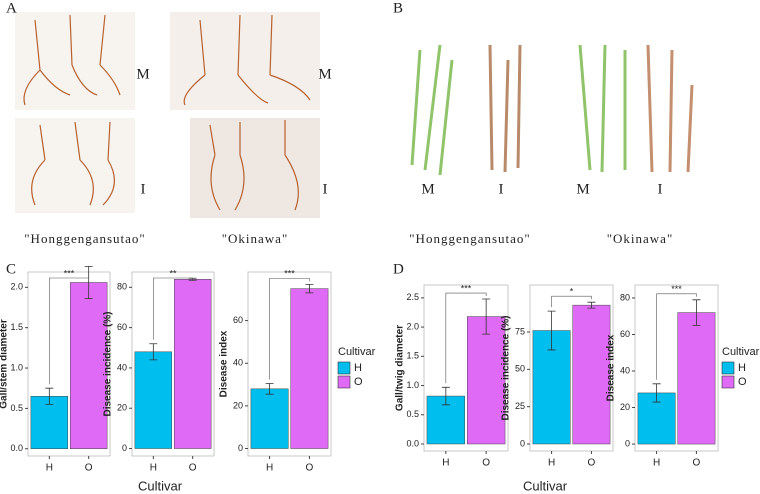 The height and width of the screenshot is (494, 760). What do you see at coordinates (520, 406) in the screenshot?
I see `y-tick-label: 25` at bounding box center [520, 406].